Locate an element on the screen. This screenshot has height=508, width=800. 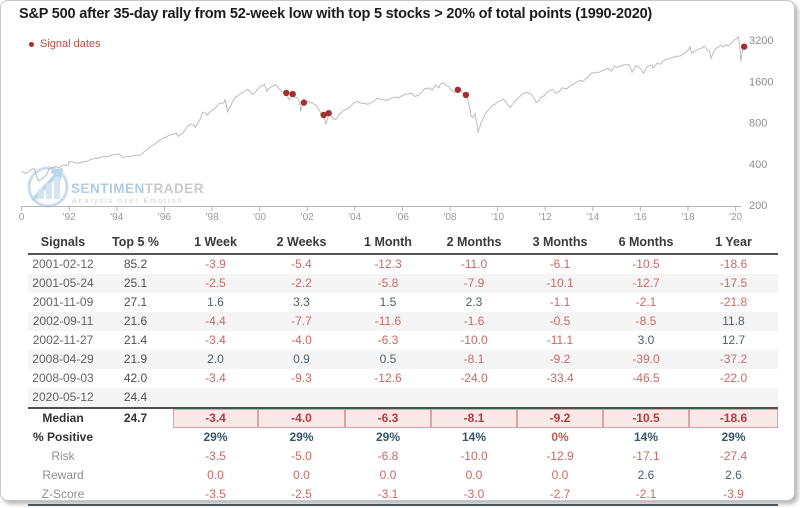
return-cell: 3.0 is located at coordinates (646, 340).